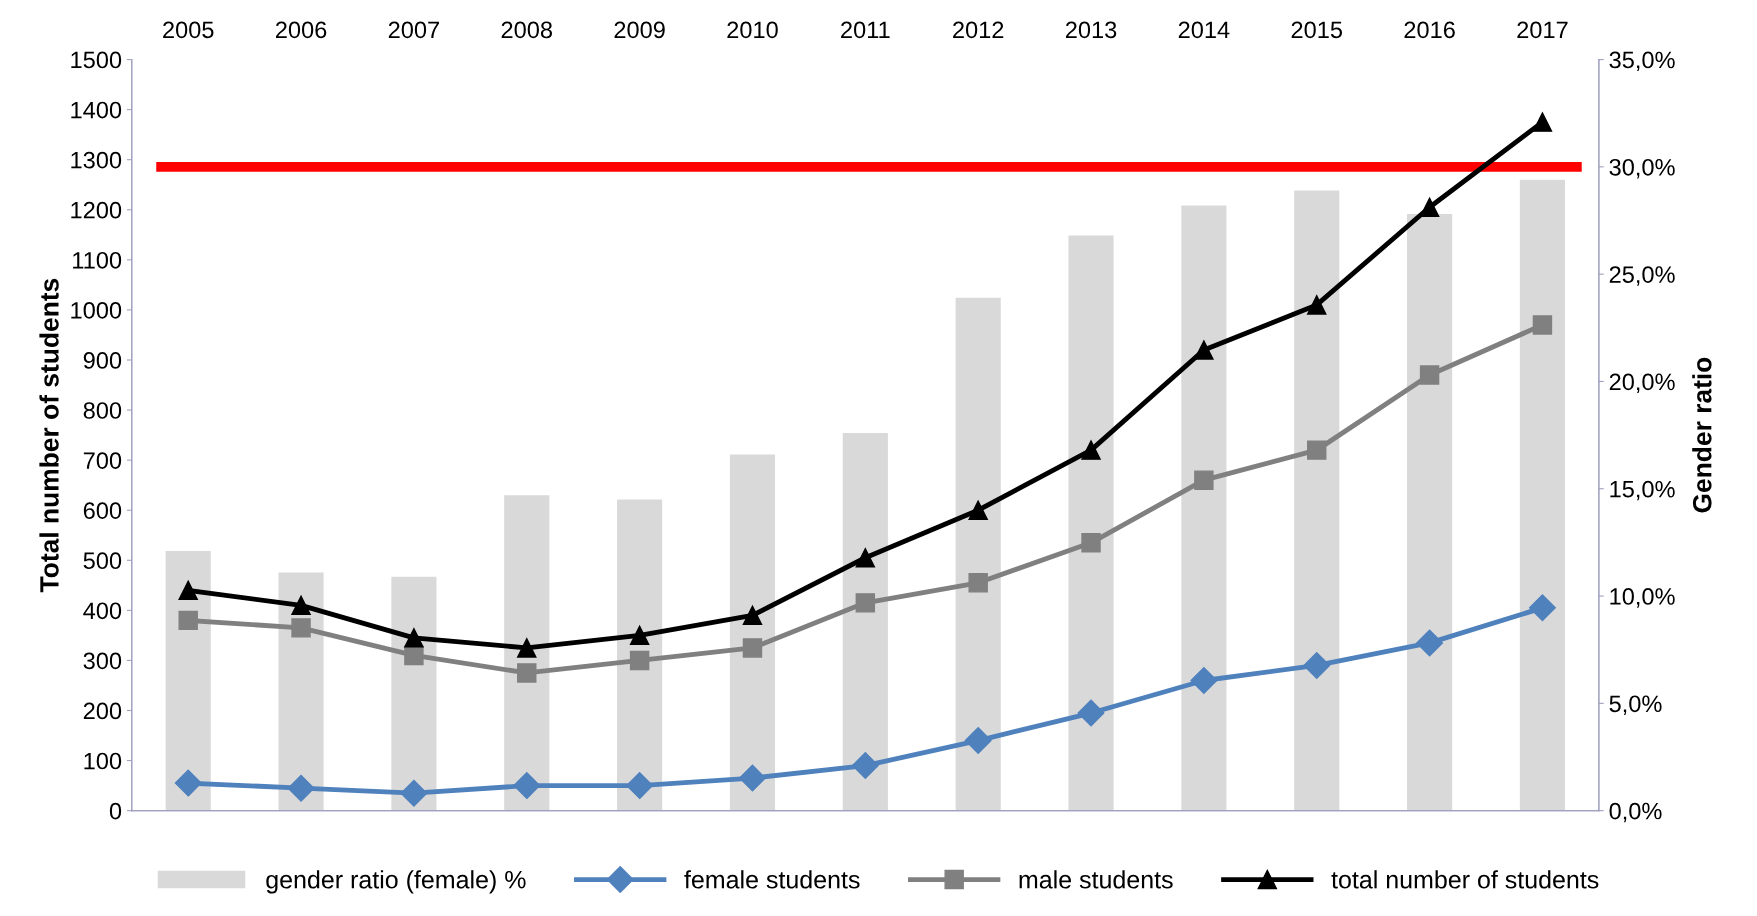 Image resolution: width=1757 pixels, height=916 pixels. Describe the element at coordinates (1635, 812) in the screenshot. I see `y2-tick-label: 0,0%` at that location.